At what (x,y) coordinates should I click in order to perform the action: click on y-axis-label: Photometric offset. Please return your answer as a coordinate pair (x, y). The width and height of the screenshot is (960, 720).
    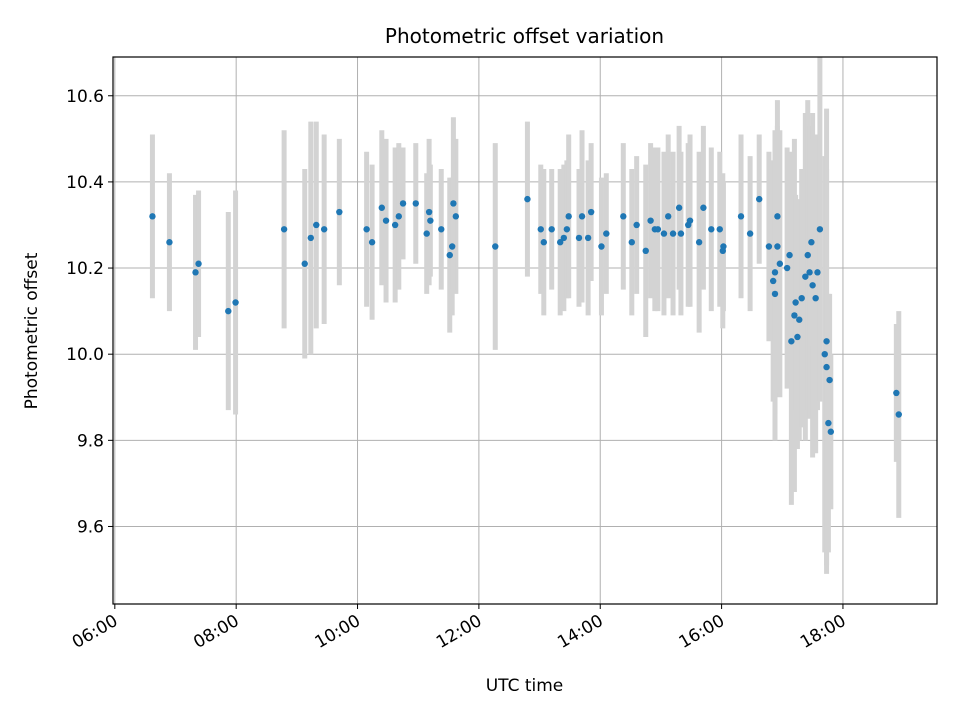
    Looking at the image, I should click on (32, 330).